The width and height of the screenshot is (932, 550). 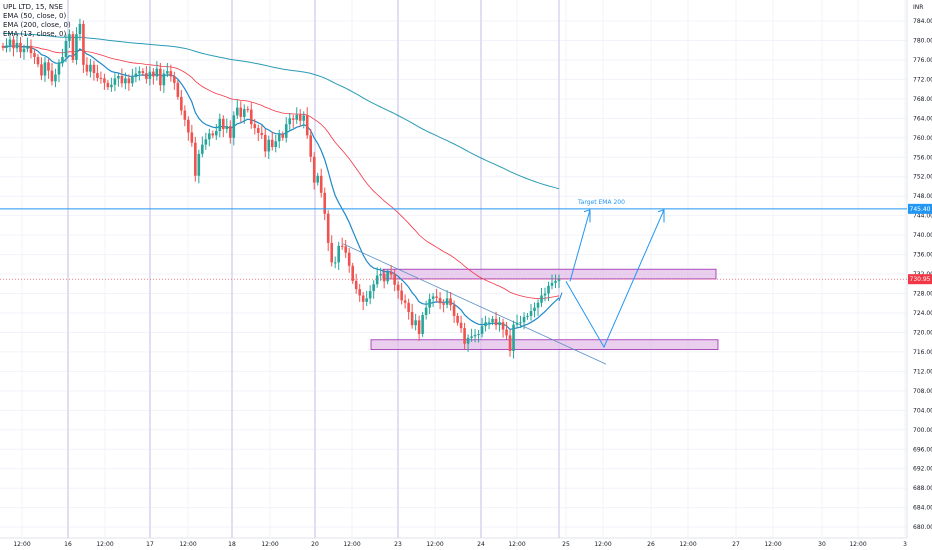 What do you see at coordinates (922, 430) in the screenshot?
I see `y-tick-label: 700.00` at bounding box center [922, 430].